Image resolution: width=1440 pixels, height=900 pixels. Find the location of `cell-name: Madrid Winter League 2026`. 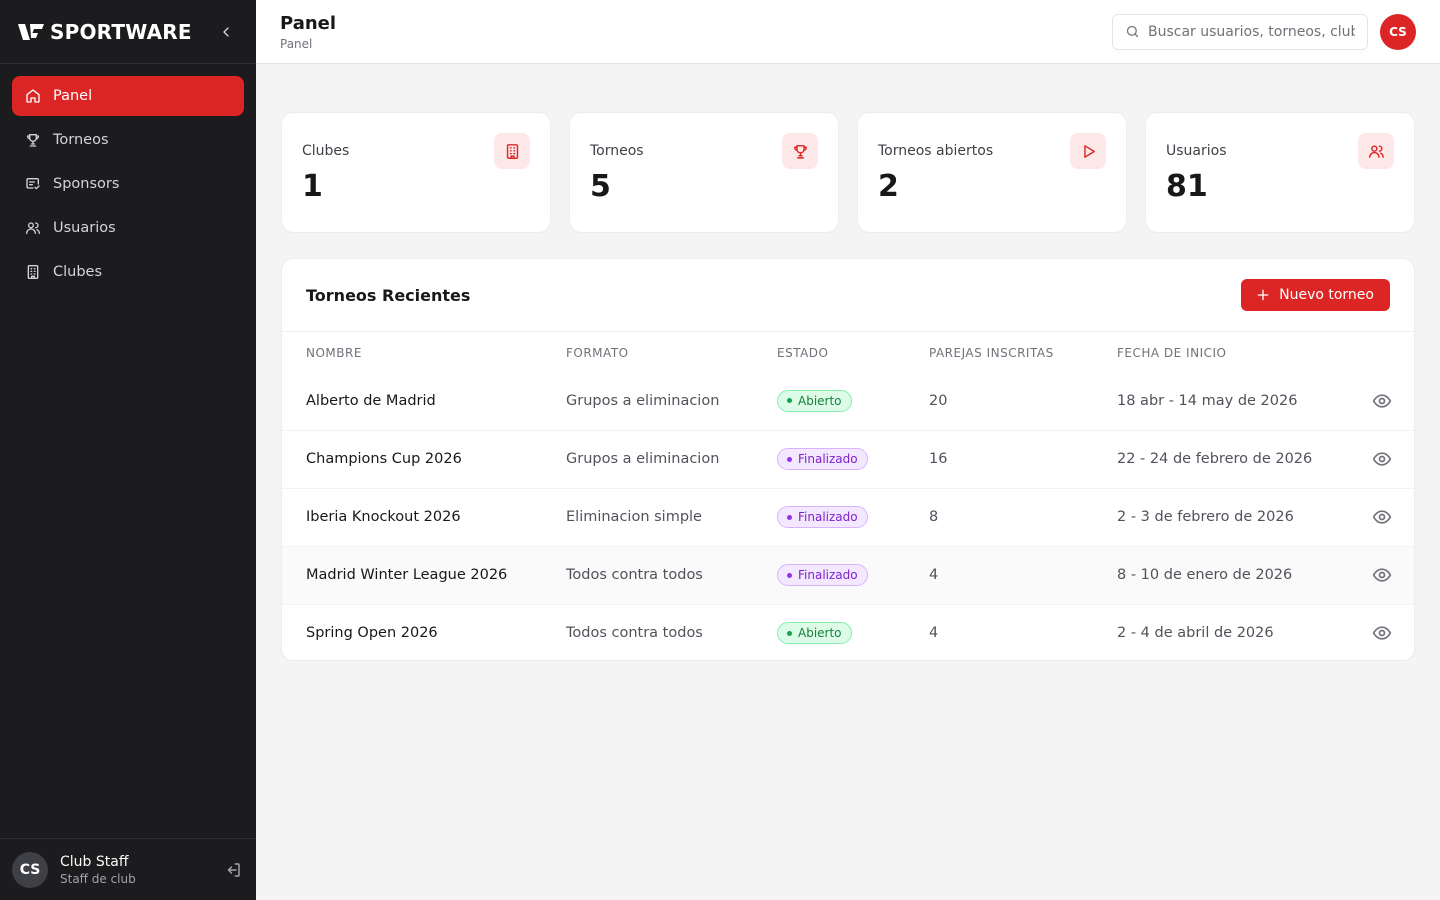

cell-name: Madrid Winter League 2026 is located at coordinates (424, 574).